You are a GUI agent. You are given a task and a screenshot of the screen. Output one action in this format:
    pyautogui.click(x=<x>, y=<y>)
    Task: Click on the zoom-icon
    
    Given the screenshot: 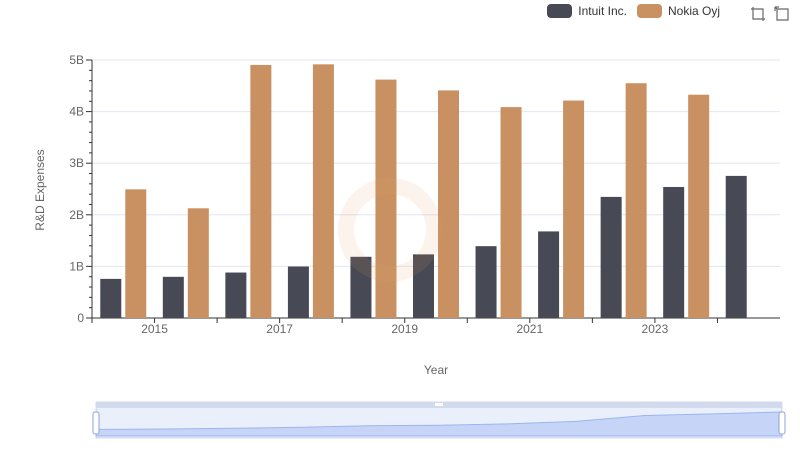 What is the action you would take?
    pyautogui.click(x=758, y=14)
    